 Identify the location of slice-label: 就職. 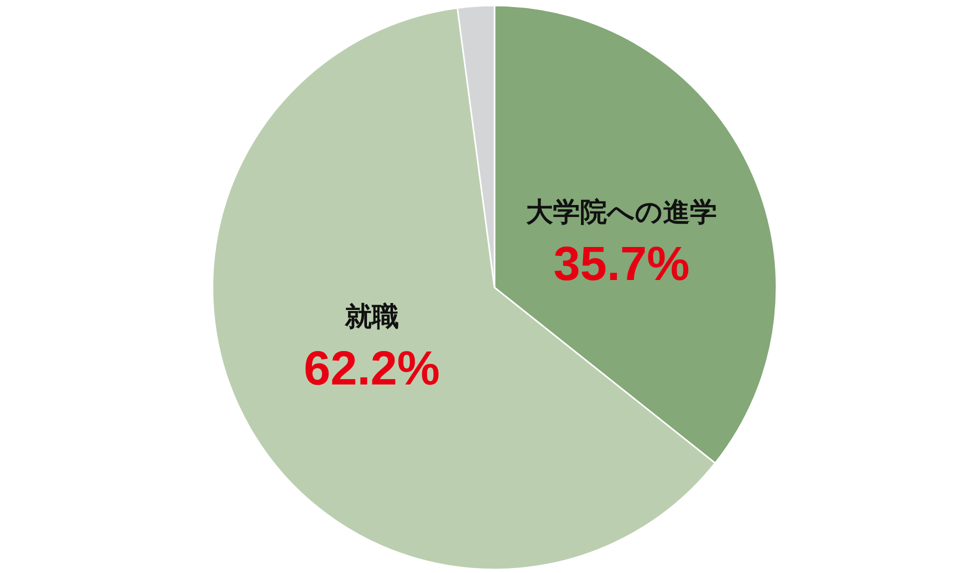
(371, 317).